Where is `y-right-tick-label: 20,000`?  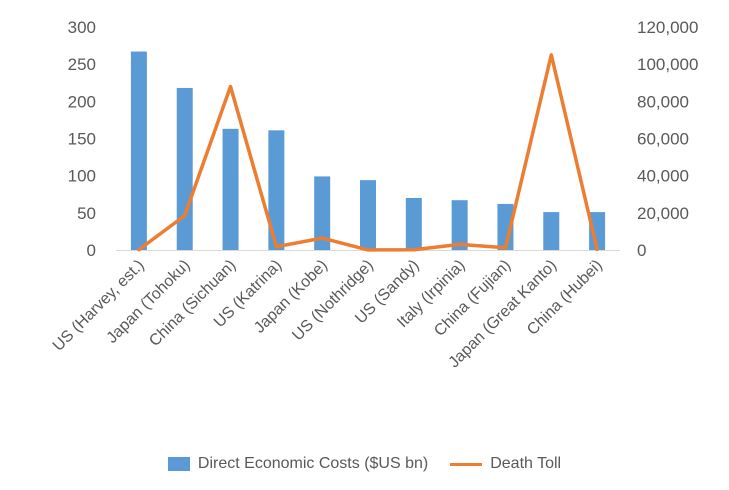 y-right-tick-label: 20,000 is located at coordinates (663, 213).